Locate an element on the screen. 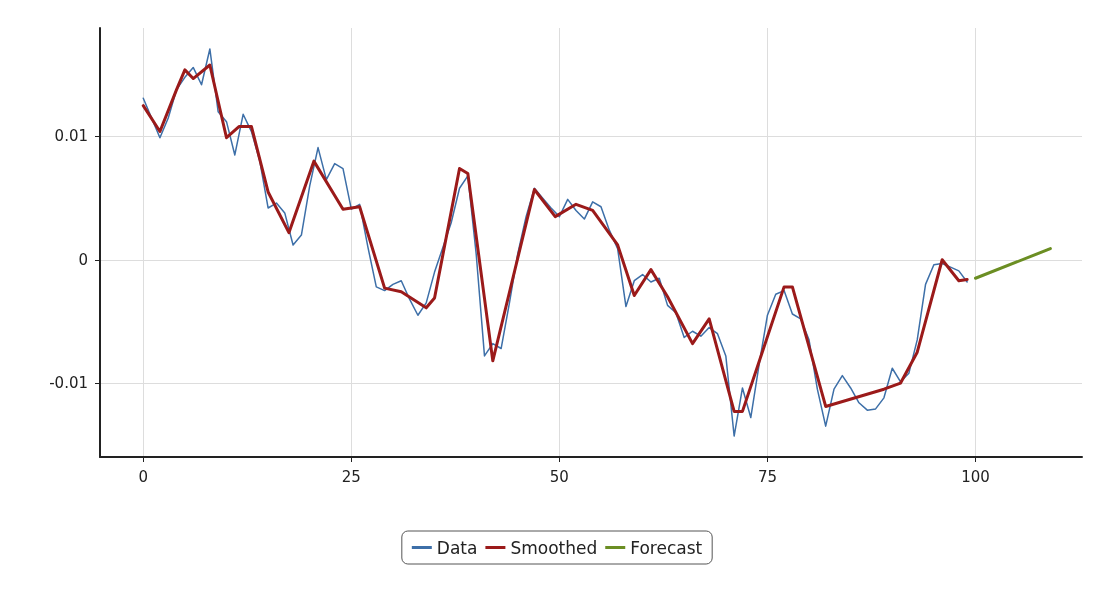 The height and width of the screenshot is (592, 1114). legend-label: Forecast is located at coordinates (666, 547).